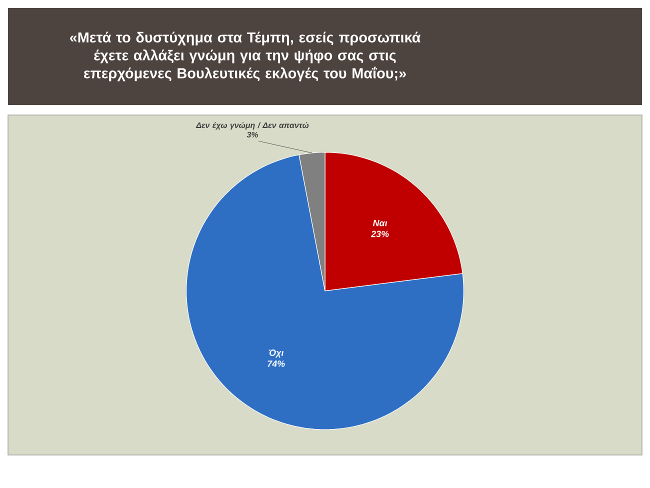  What do you see at coordinates (276, 363) in the screenshot?
I see `data-label: 74%` at bounding box center [276, 363].